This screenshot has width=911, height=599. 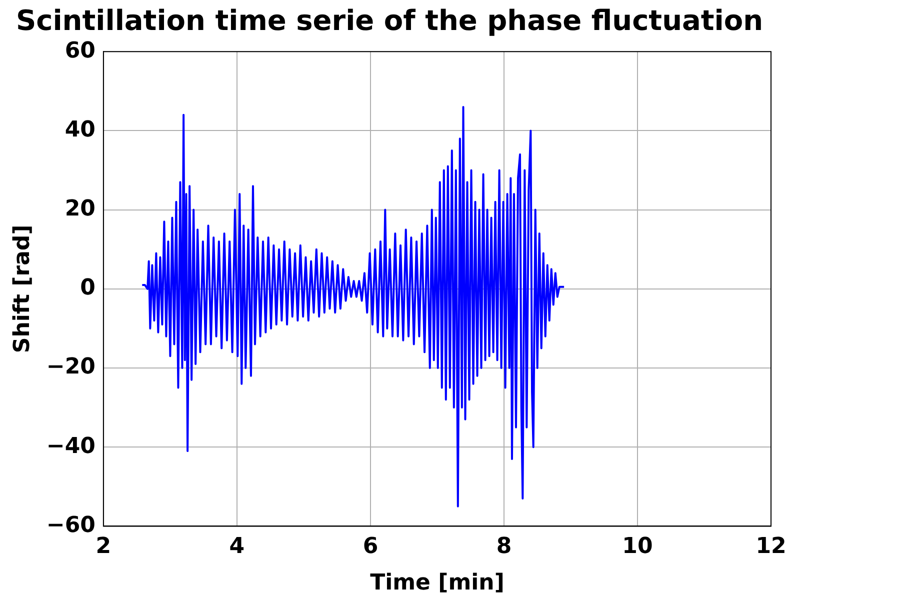 I want to click on x-tick-label: 6, so click(x=370, y=547).